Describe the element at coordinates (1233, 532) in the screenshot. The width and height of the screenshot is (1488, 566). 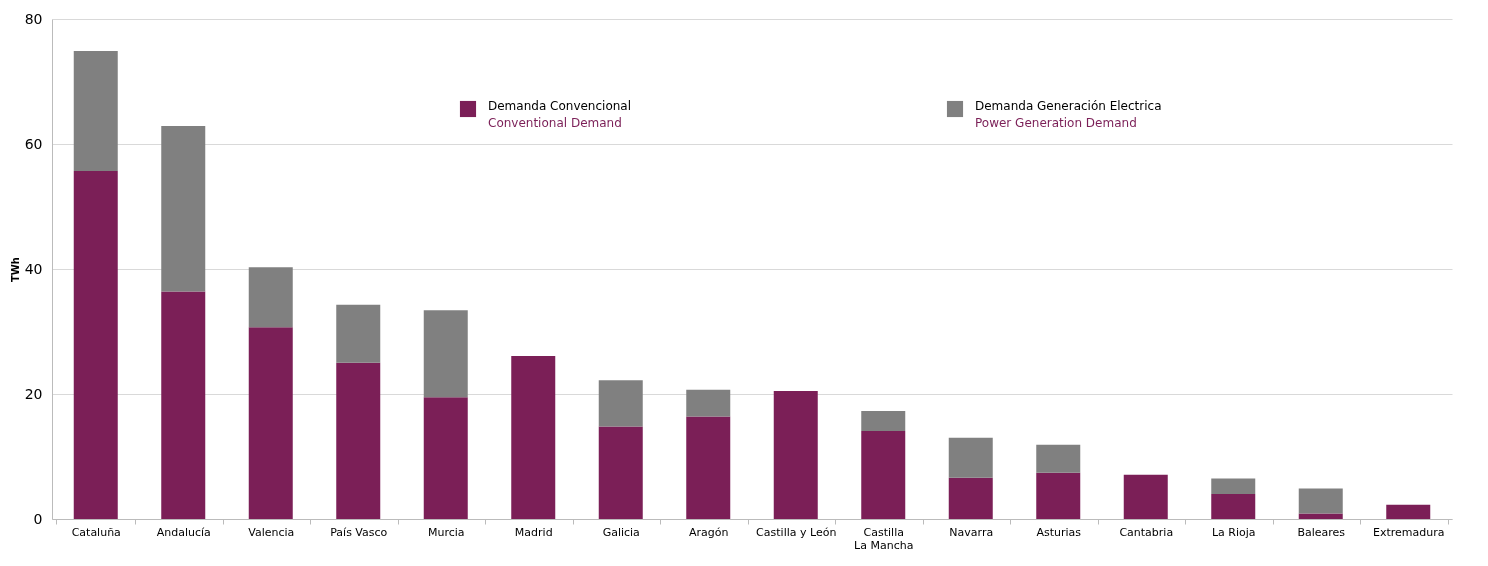
I see `x-tick-label: La Rioja` at that location.